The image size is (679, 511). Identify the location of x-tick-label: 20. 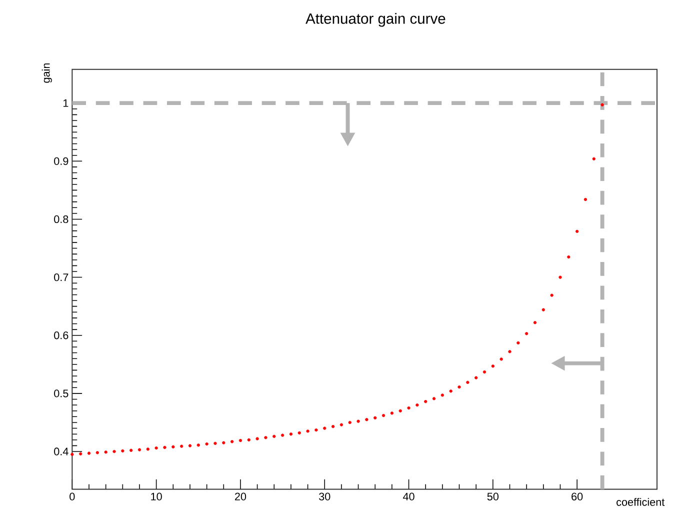
(240, 496).